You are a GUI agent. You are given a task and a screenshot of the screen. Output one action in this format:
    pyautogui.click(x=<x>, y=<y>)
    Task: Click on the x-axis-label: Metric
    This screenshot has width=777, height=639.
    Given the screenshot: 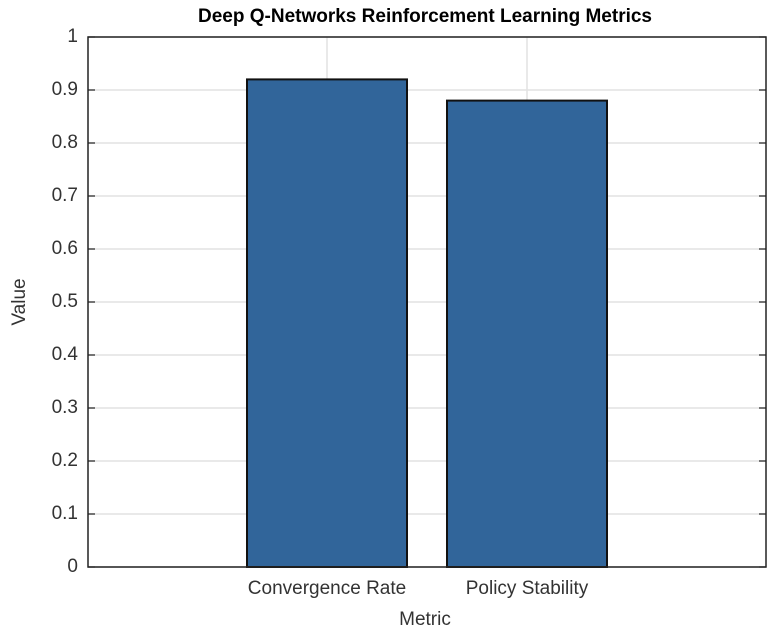 What is the action you would take?
    pyautogui.click(x=425, y=619)
    